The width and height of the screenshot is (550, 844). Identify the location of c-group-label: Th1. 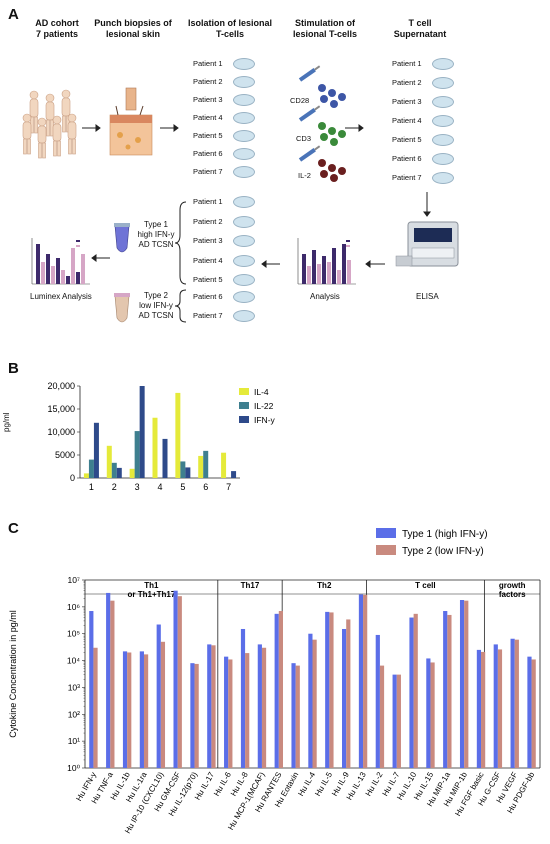
(151, 585).